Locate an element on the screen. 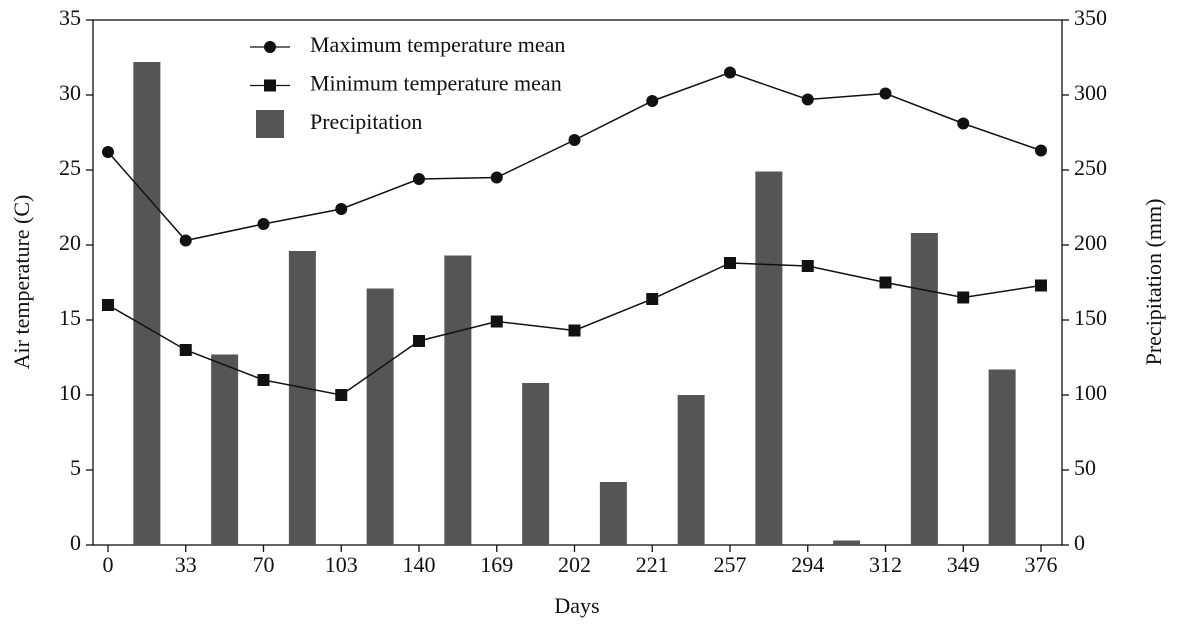 The height and width of the screenshot is (626, 1178). y2-tick-label: 100 is located at coordinates (1090, 392).